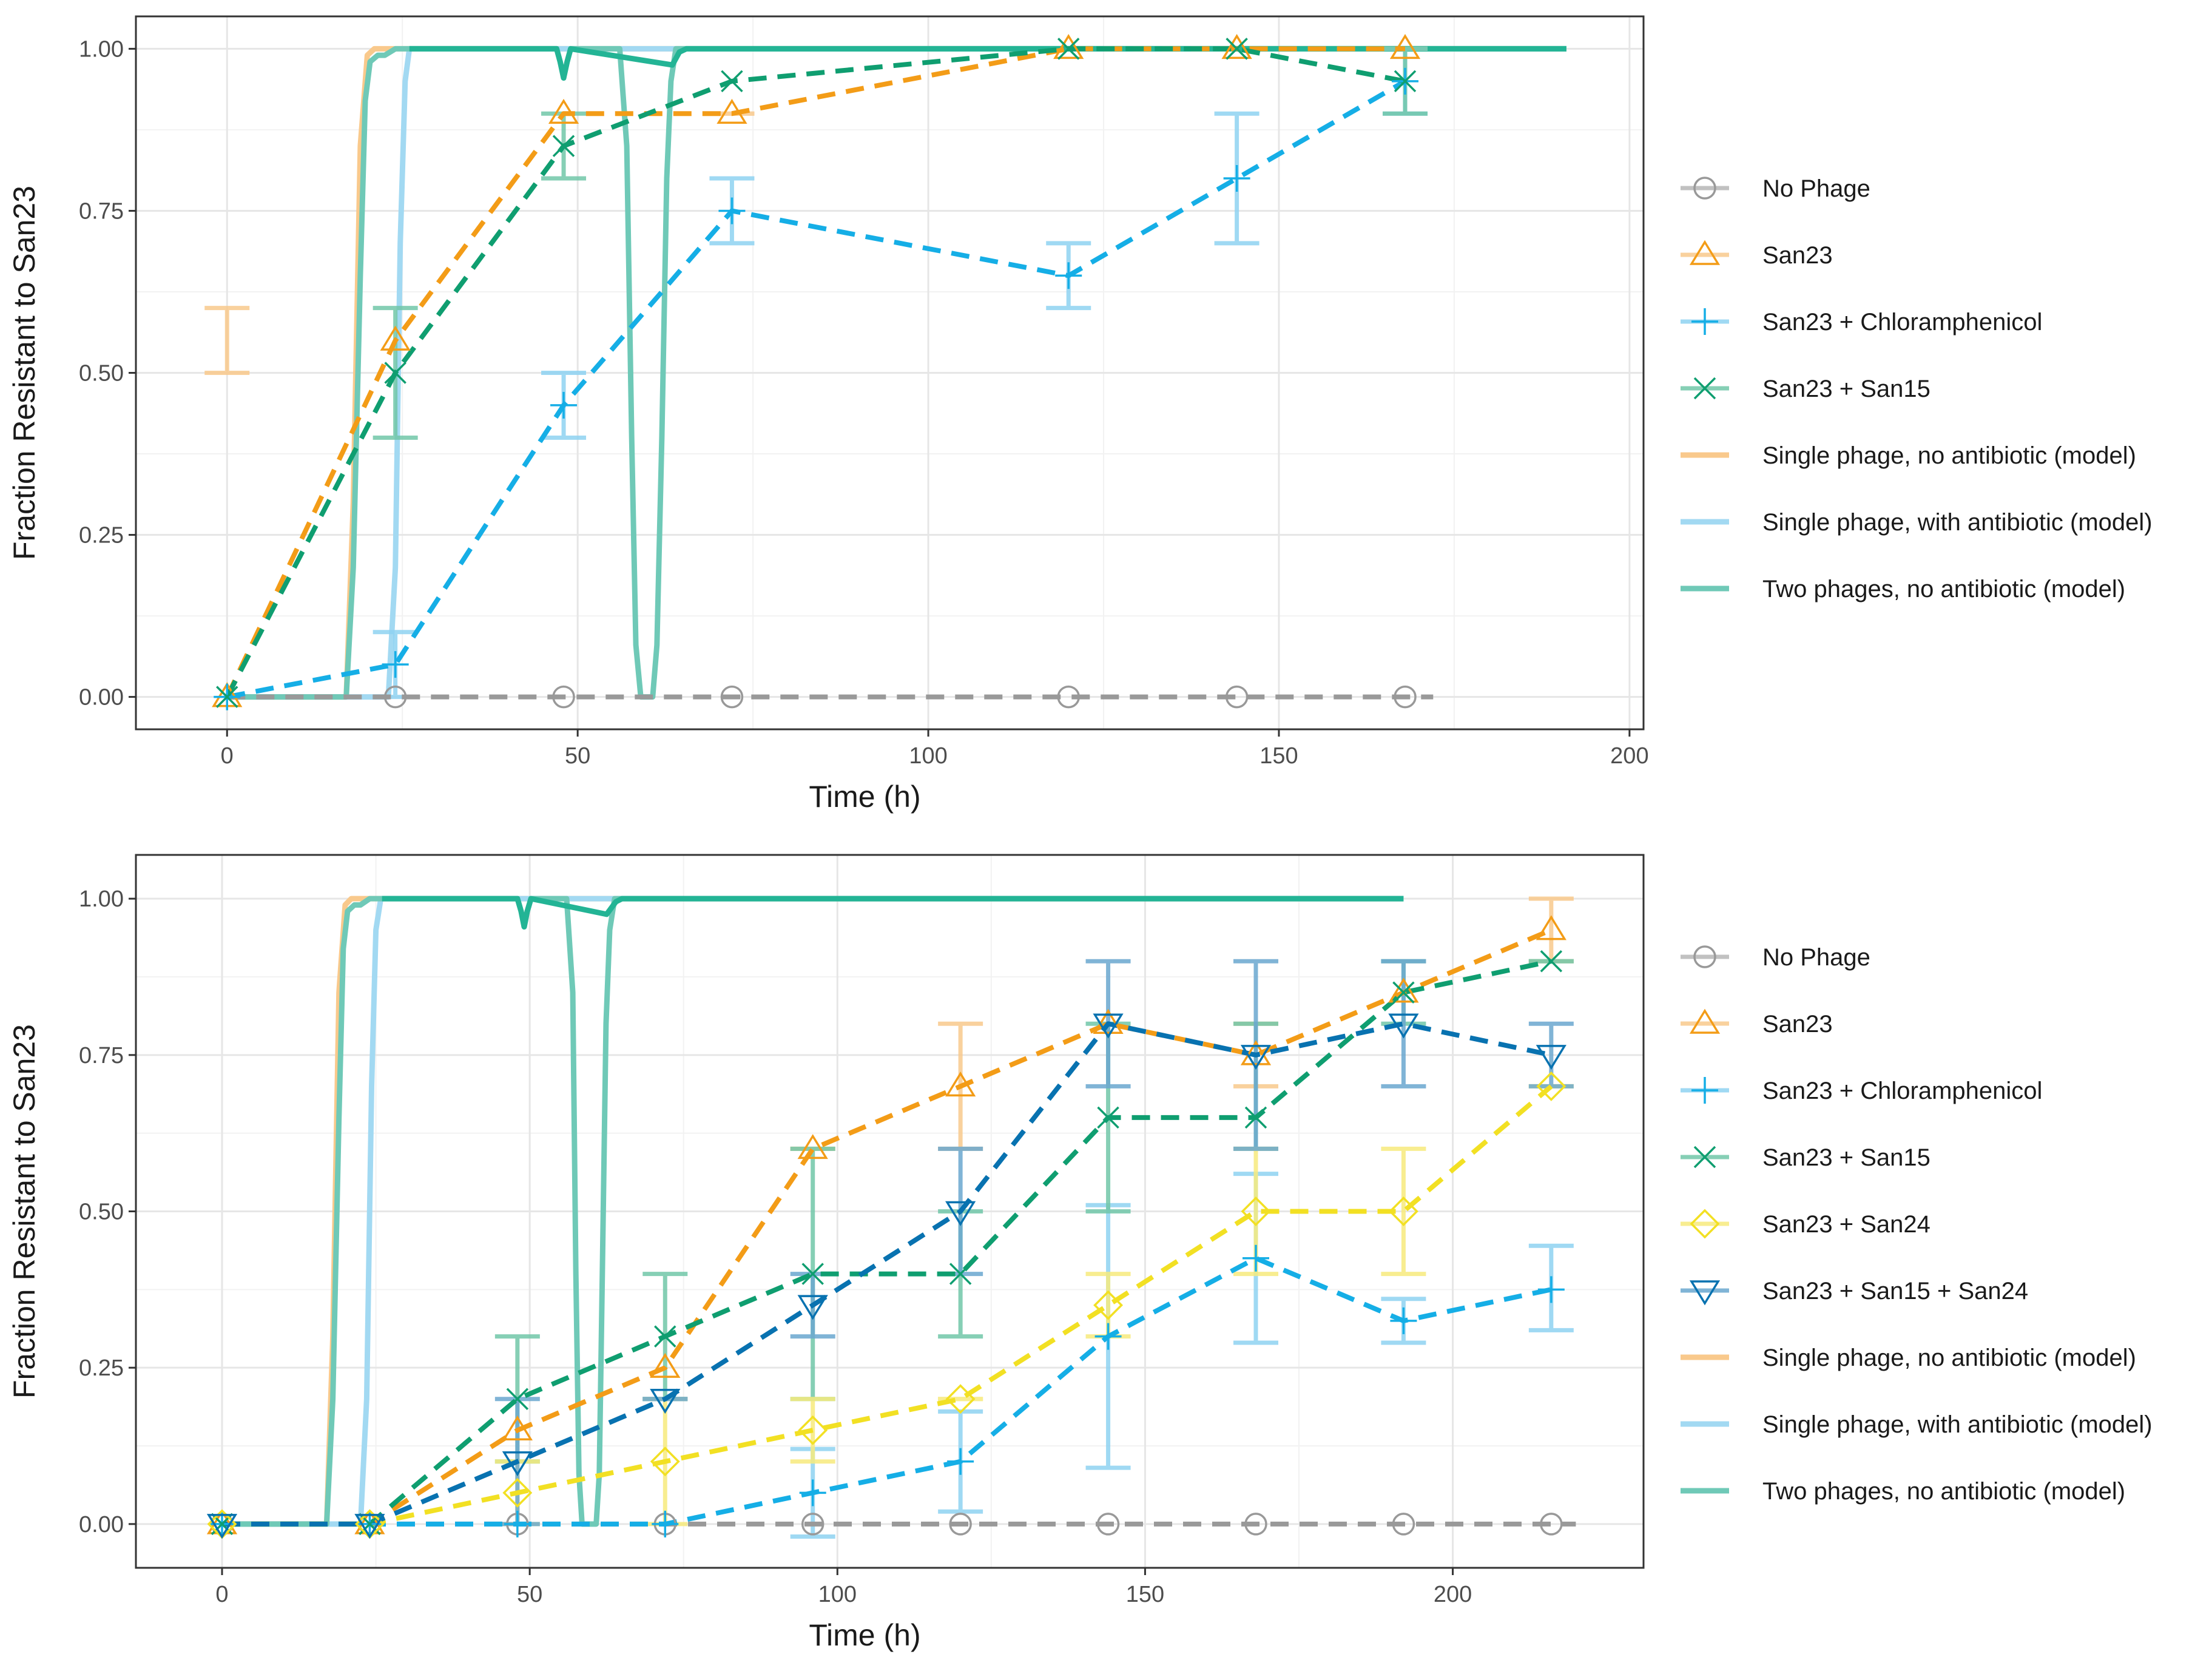 Image resolution: width=2212 pixels, height=1674 pixels. Describe the element at coordinates (1846, 1224) in the screenshot. I see `legend-label: San23 + San24` at that location.